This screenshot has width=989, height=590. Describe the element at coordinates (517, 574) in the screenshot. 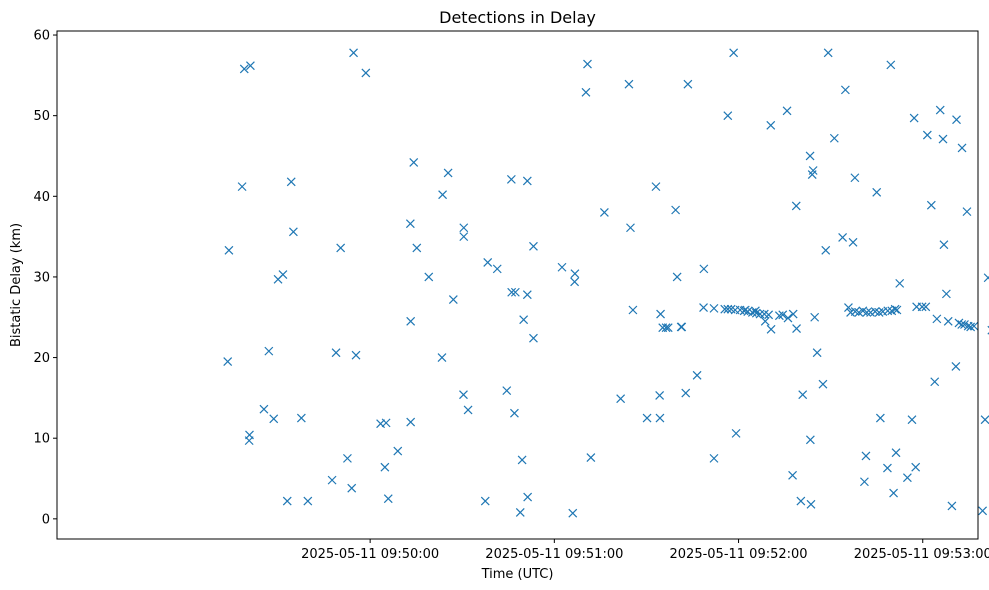

I see `x-axis-label: Time (UTC)` at that location.